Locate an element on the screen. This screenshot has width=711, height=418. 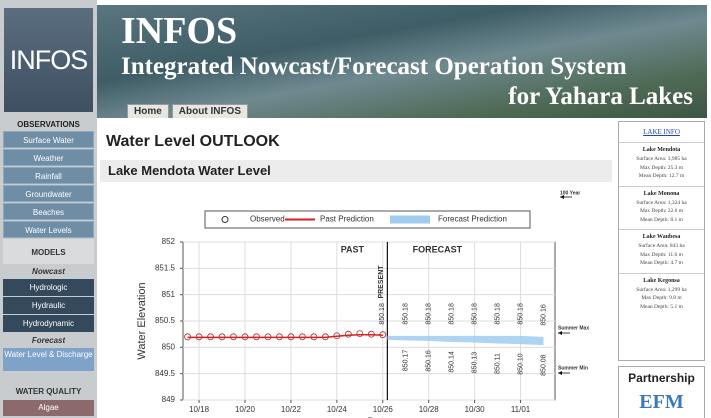
y-tick-label: 852 is located at coordinates (169, 241).